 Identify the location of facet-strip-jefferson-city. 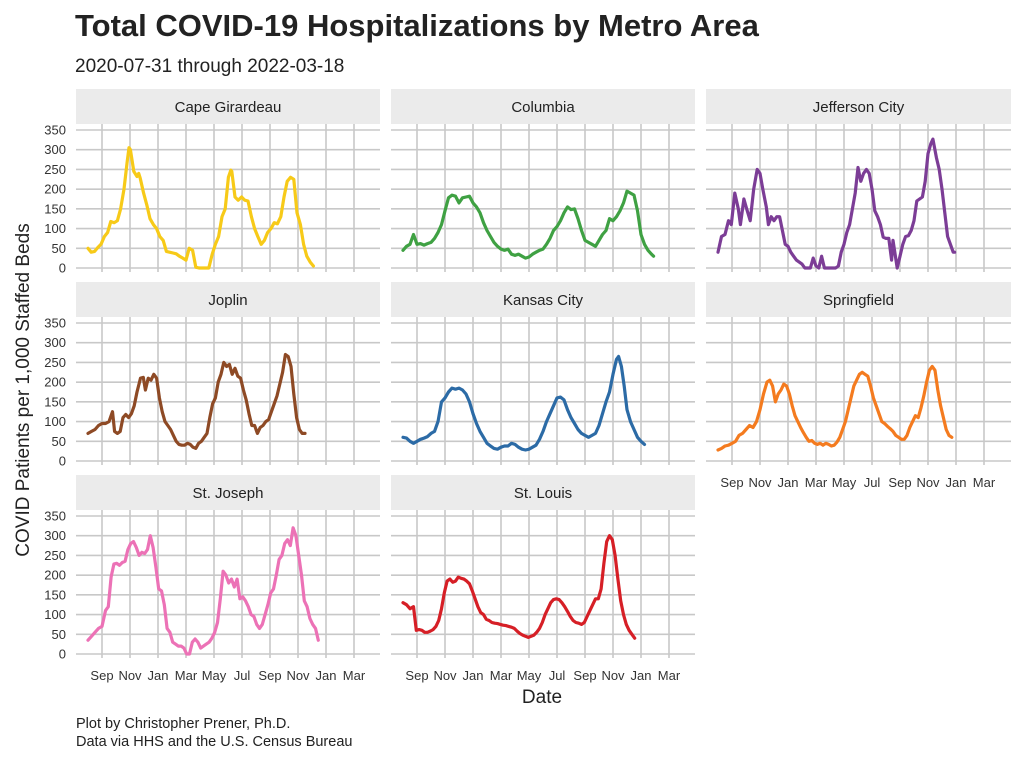
(858, 106).